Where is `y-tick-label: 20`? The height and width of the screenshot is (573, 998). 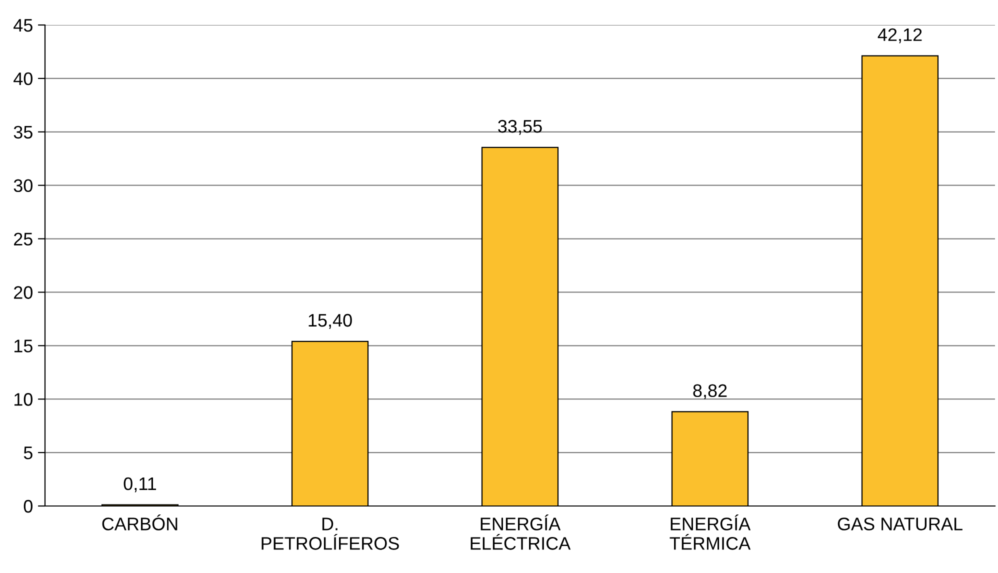 y-tick-label: 20 is located at coordinates (23, 292).